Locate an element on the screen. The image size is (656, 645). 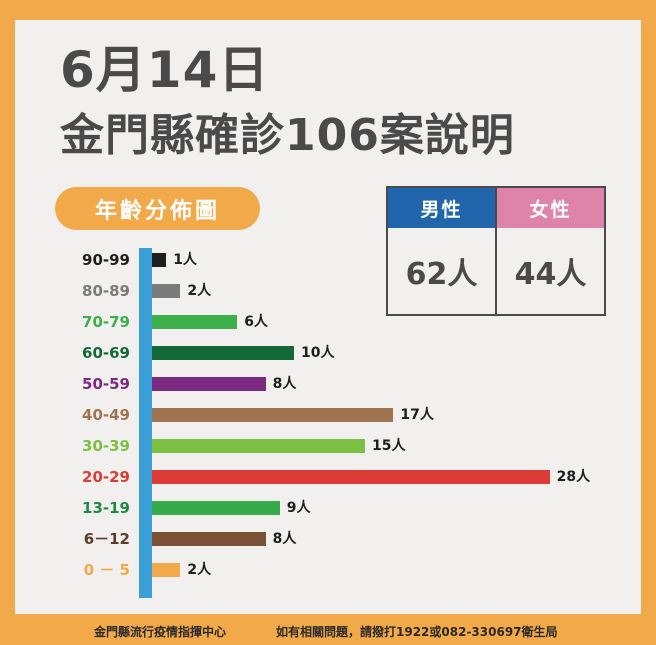
section-label-pill: 年齡分佈圖 is located at coordinates (157, 208).